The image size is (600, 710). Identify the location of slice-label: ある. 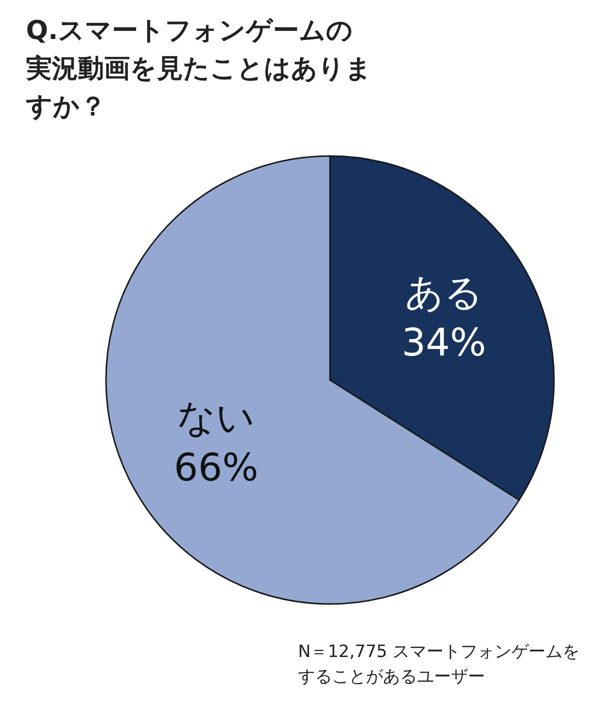
(443, 292).